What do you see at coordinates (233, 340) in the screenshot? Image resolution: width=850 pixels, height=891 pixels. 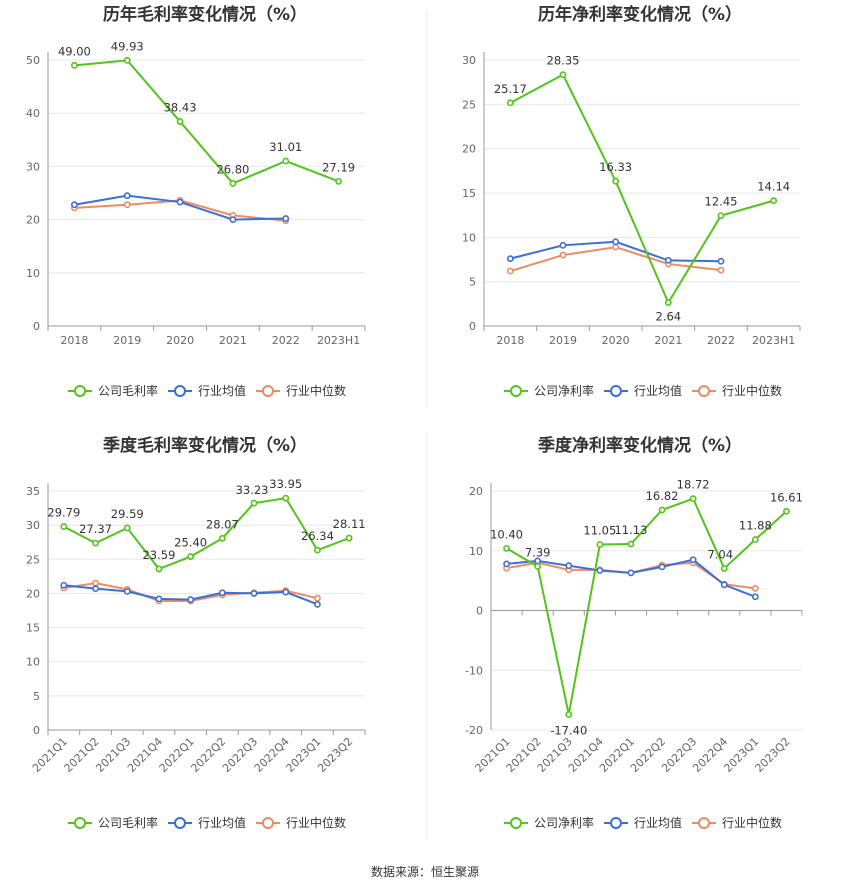 I see `x-tick-label: 2021` at bounding box center [233, 340].